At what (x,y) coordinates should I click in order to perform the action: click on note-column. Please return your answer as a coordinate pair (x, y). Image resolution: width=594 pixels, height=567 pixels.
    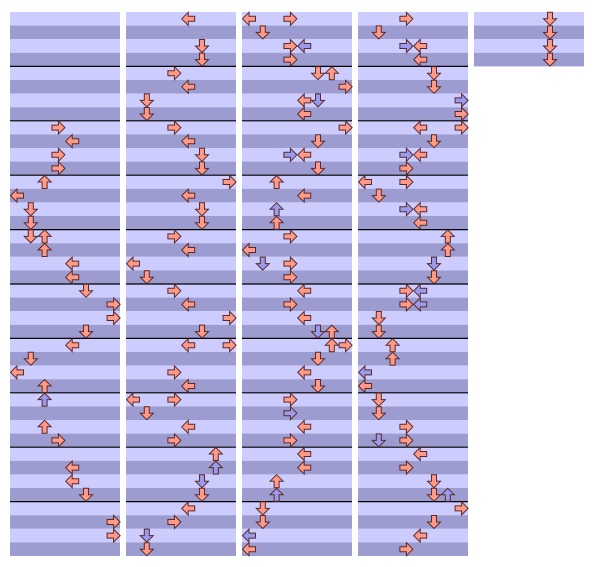
    Looking at the image, I should click on (529, 39).